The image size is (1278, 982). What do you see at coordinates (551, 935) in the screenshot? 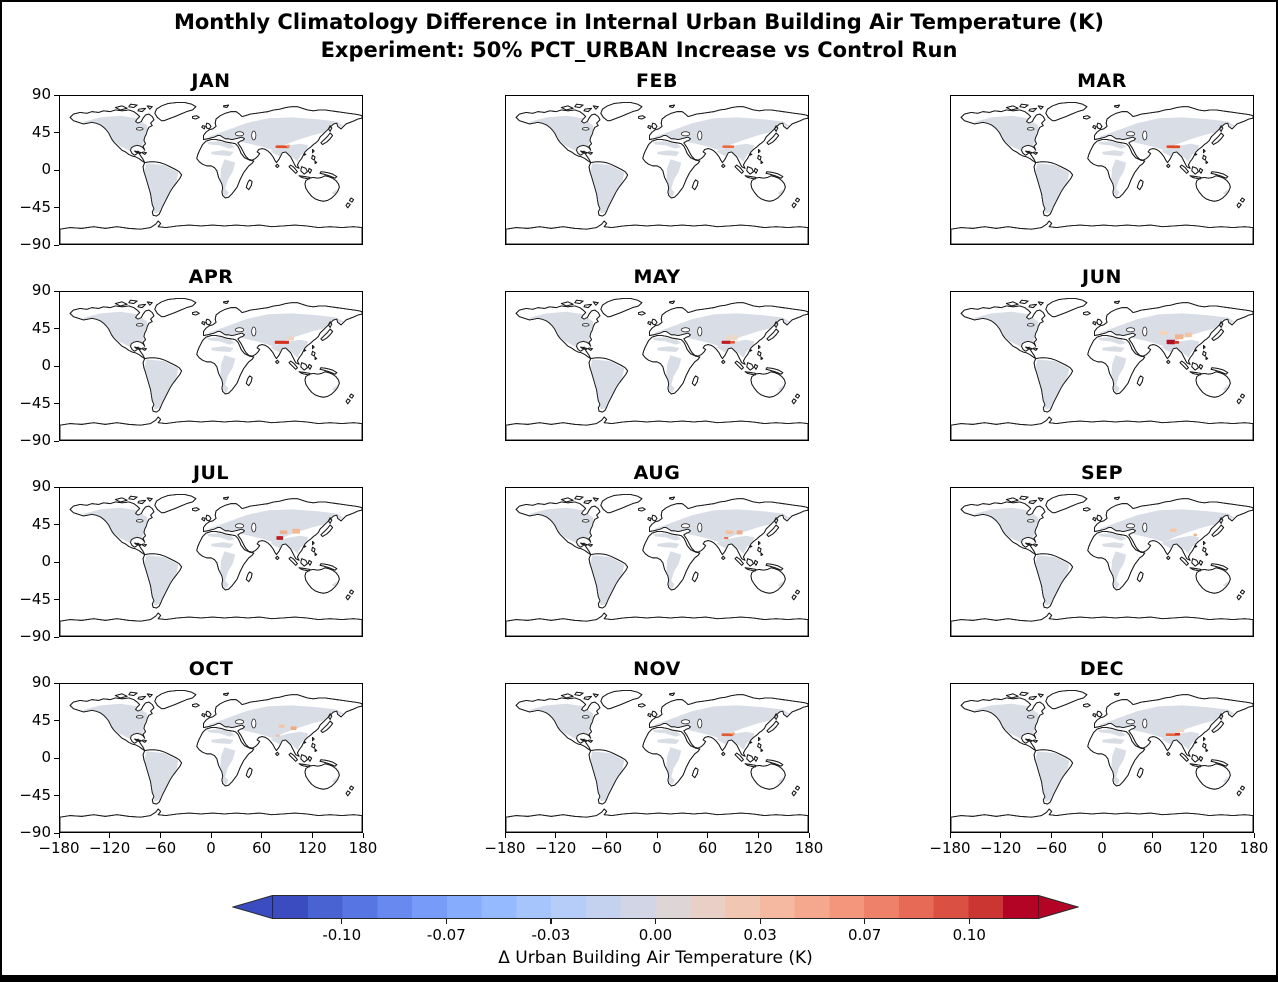
I see `colorbar-tick-label: -0.03` at bounding box center [551, 935].